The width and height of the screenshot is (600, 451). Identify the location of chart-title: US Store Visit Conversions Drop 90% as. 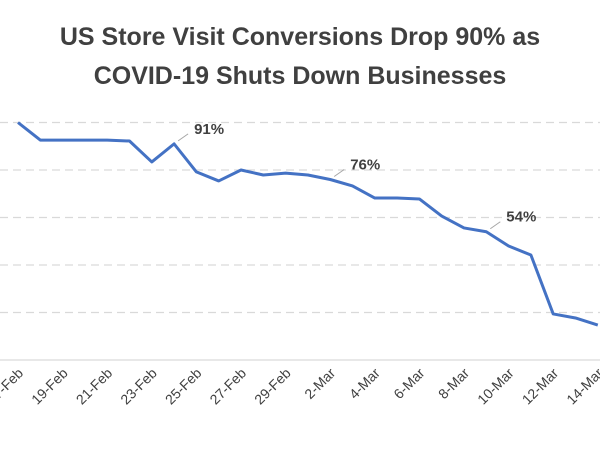
(300, 37).